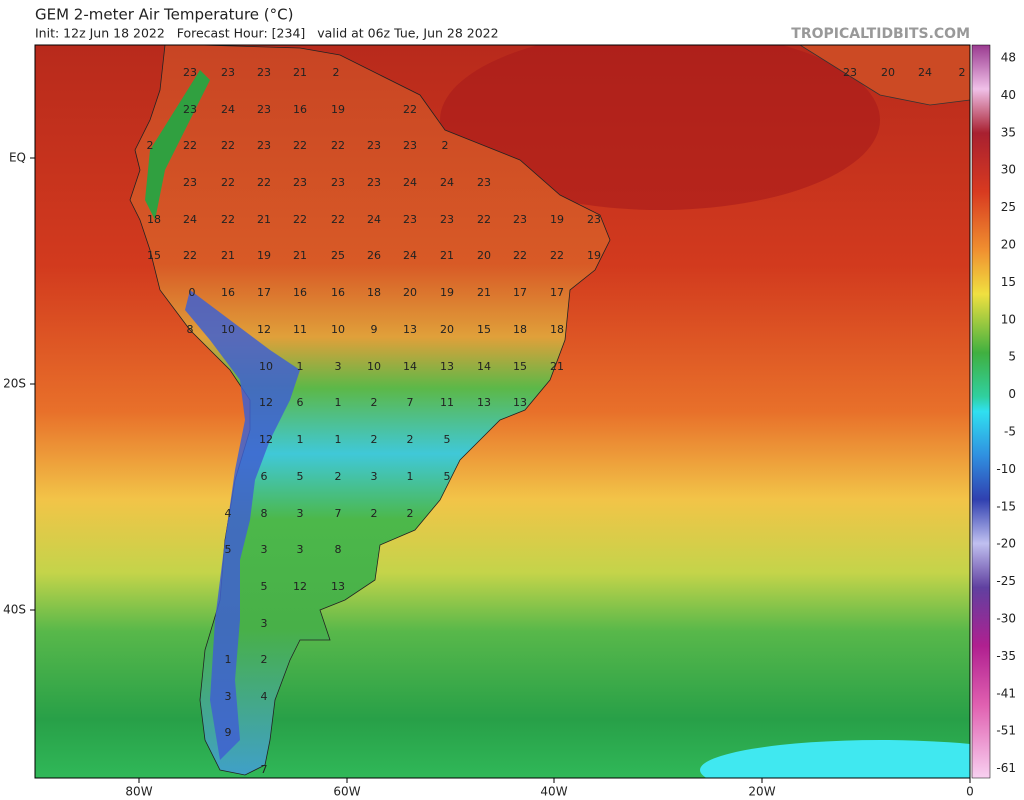  I want to click on latitude-label: 40S, so click(14, 610).